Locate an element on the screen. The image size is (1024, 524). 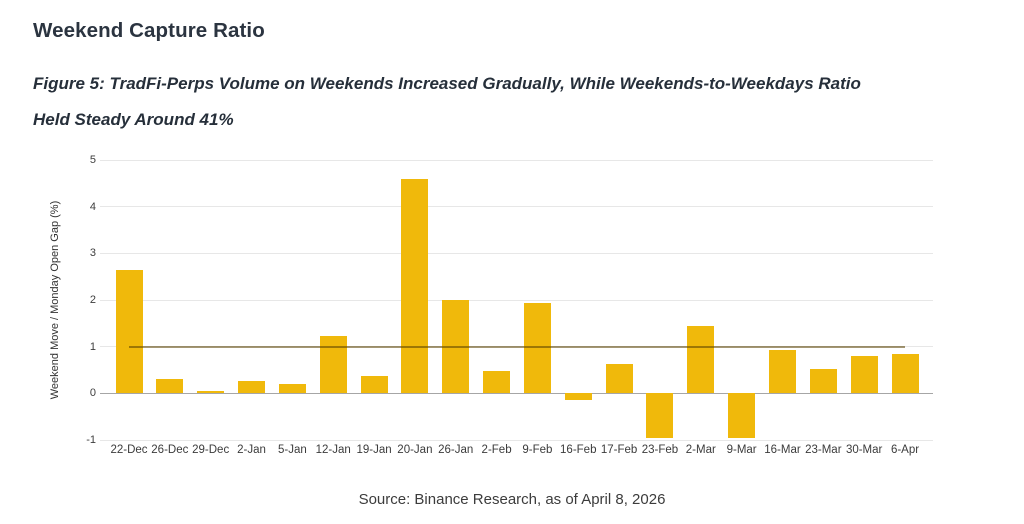
x-tick-label: 2-Jan is located at coordinates (251, 450).